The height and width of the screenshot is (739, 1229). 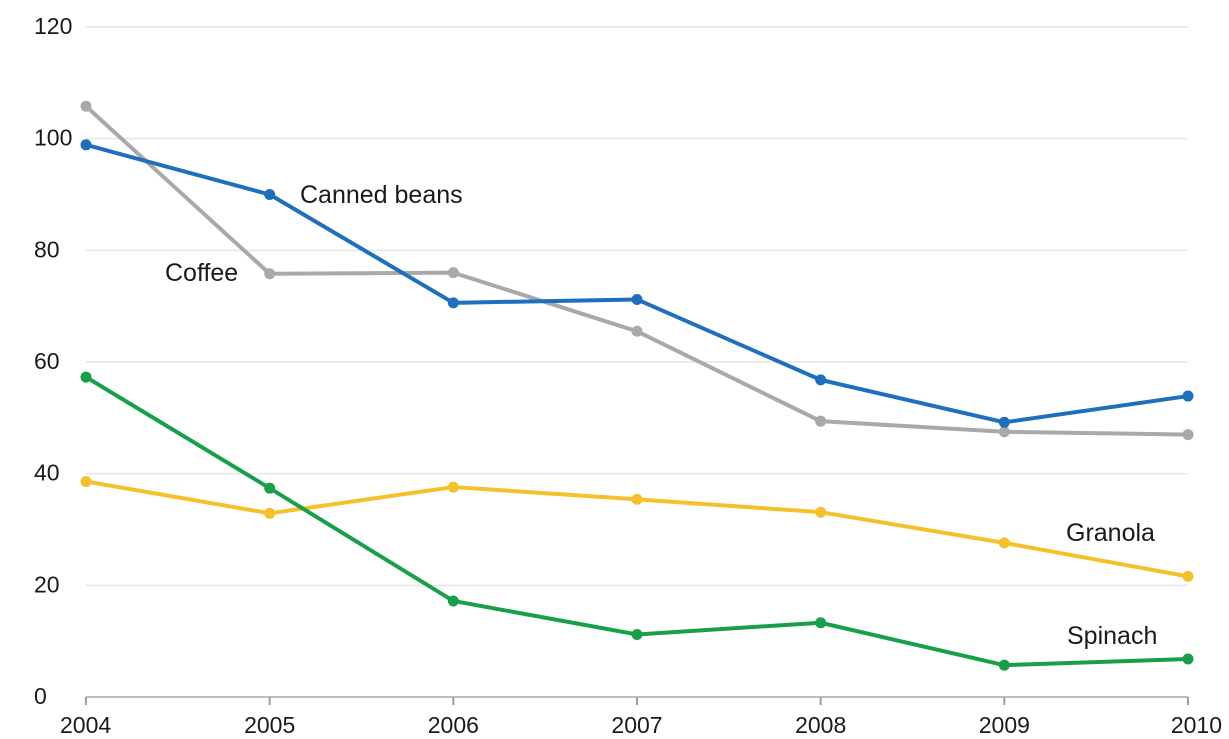 I want to click on y-tick-label: 60, so click(x=47, y=361).